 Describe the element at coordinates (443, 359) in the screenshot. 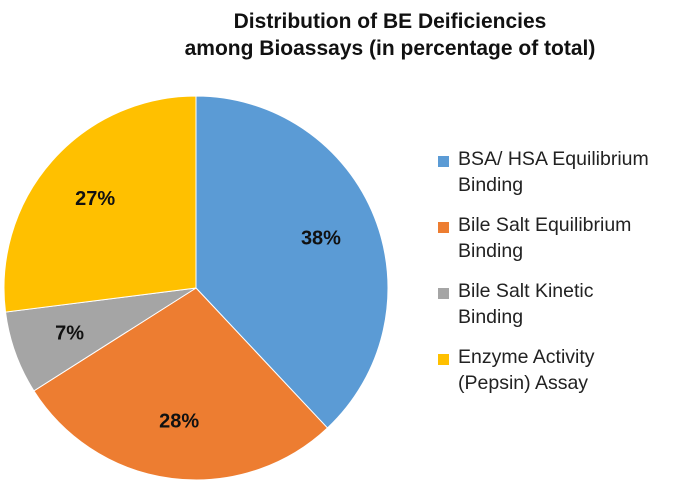

I see `legend-swatch-enzyme-activity` at that location.